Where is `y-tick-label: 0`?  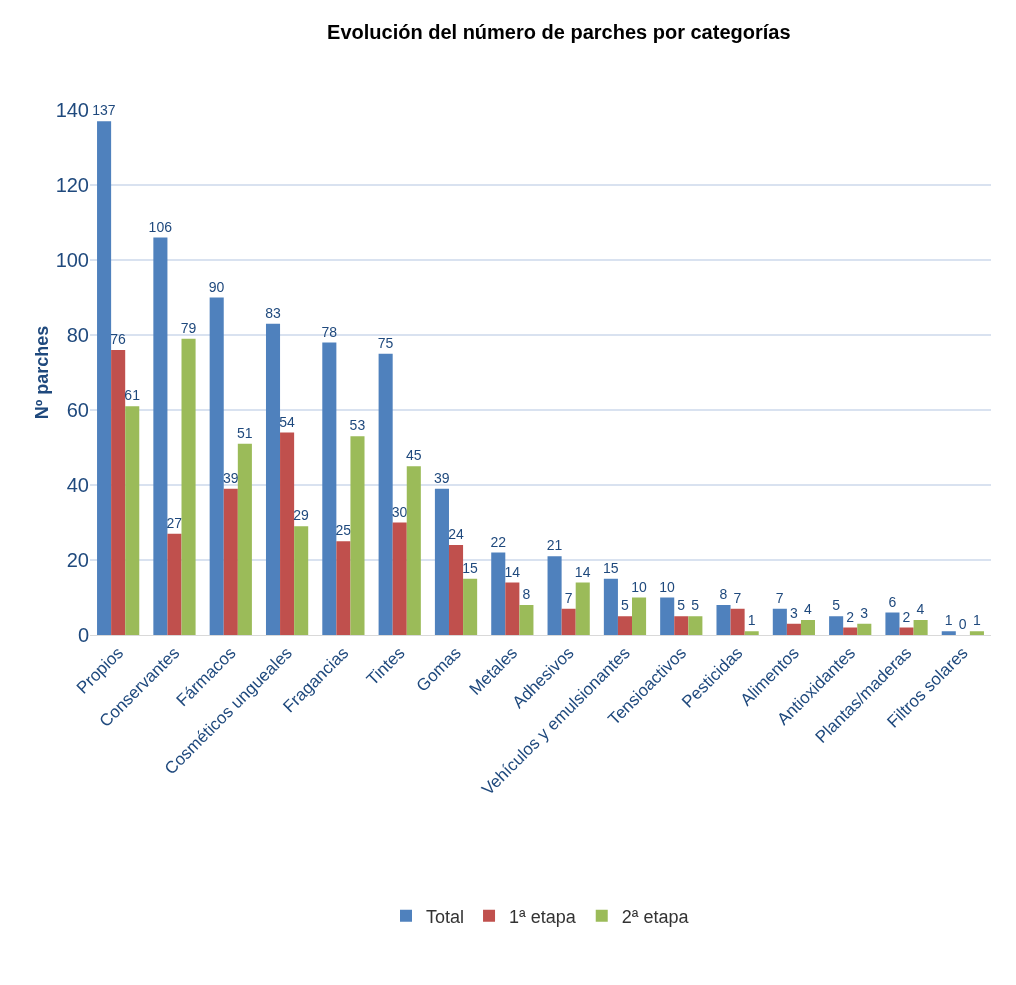
y-tick-label: 0 is located at coordinates (83, 635).